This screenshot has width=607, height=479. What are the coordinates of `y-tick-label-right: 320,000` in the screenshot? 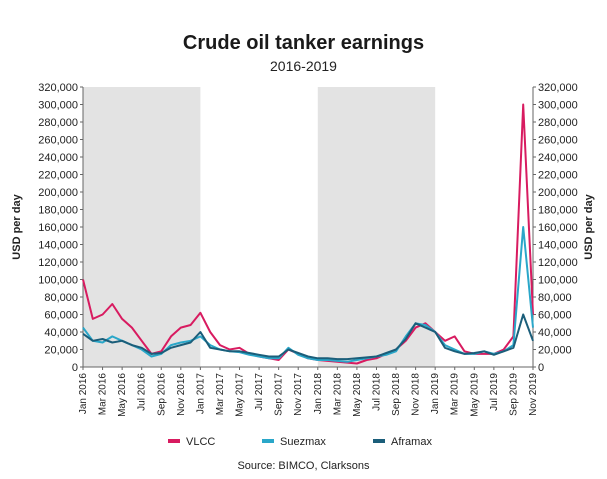 It's located at (558, 88).